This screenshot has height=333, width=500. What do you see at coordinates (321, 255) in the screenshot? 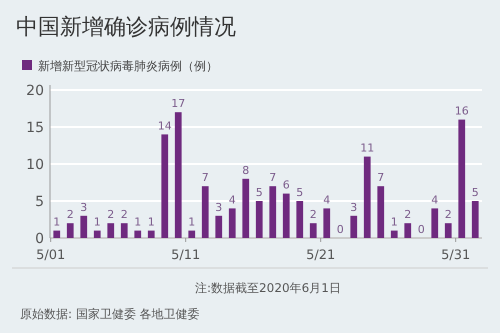
I see `x-tick-label: 5/21` at bounding box center [321, 255].